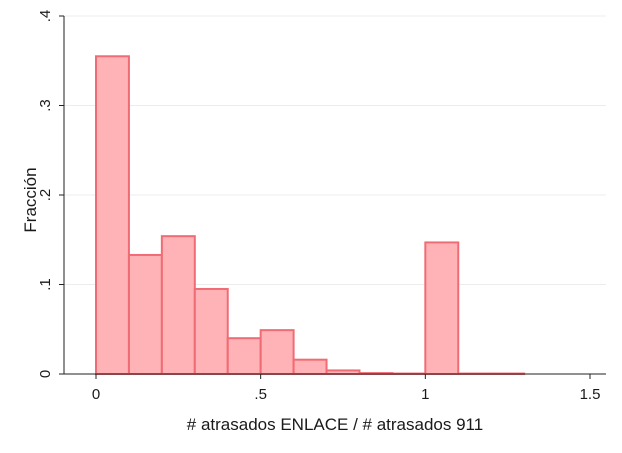  What do you see at coordinates (335, 424) in the screenshot?
I see `x-axis-title: # atrasados ENLACE / # atrasados 911` at bounding box center [335, 424].